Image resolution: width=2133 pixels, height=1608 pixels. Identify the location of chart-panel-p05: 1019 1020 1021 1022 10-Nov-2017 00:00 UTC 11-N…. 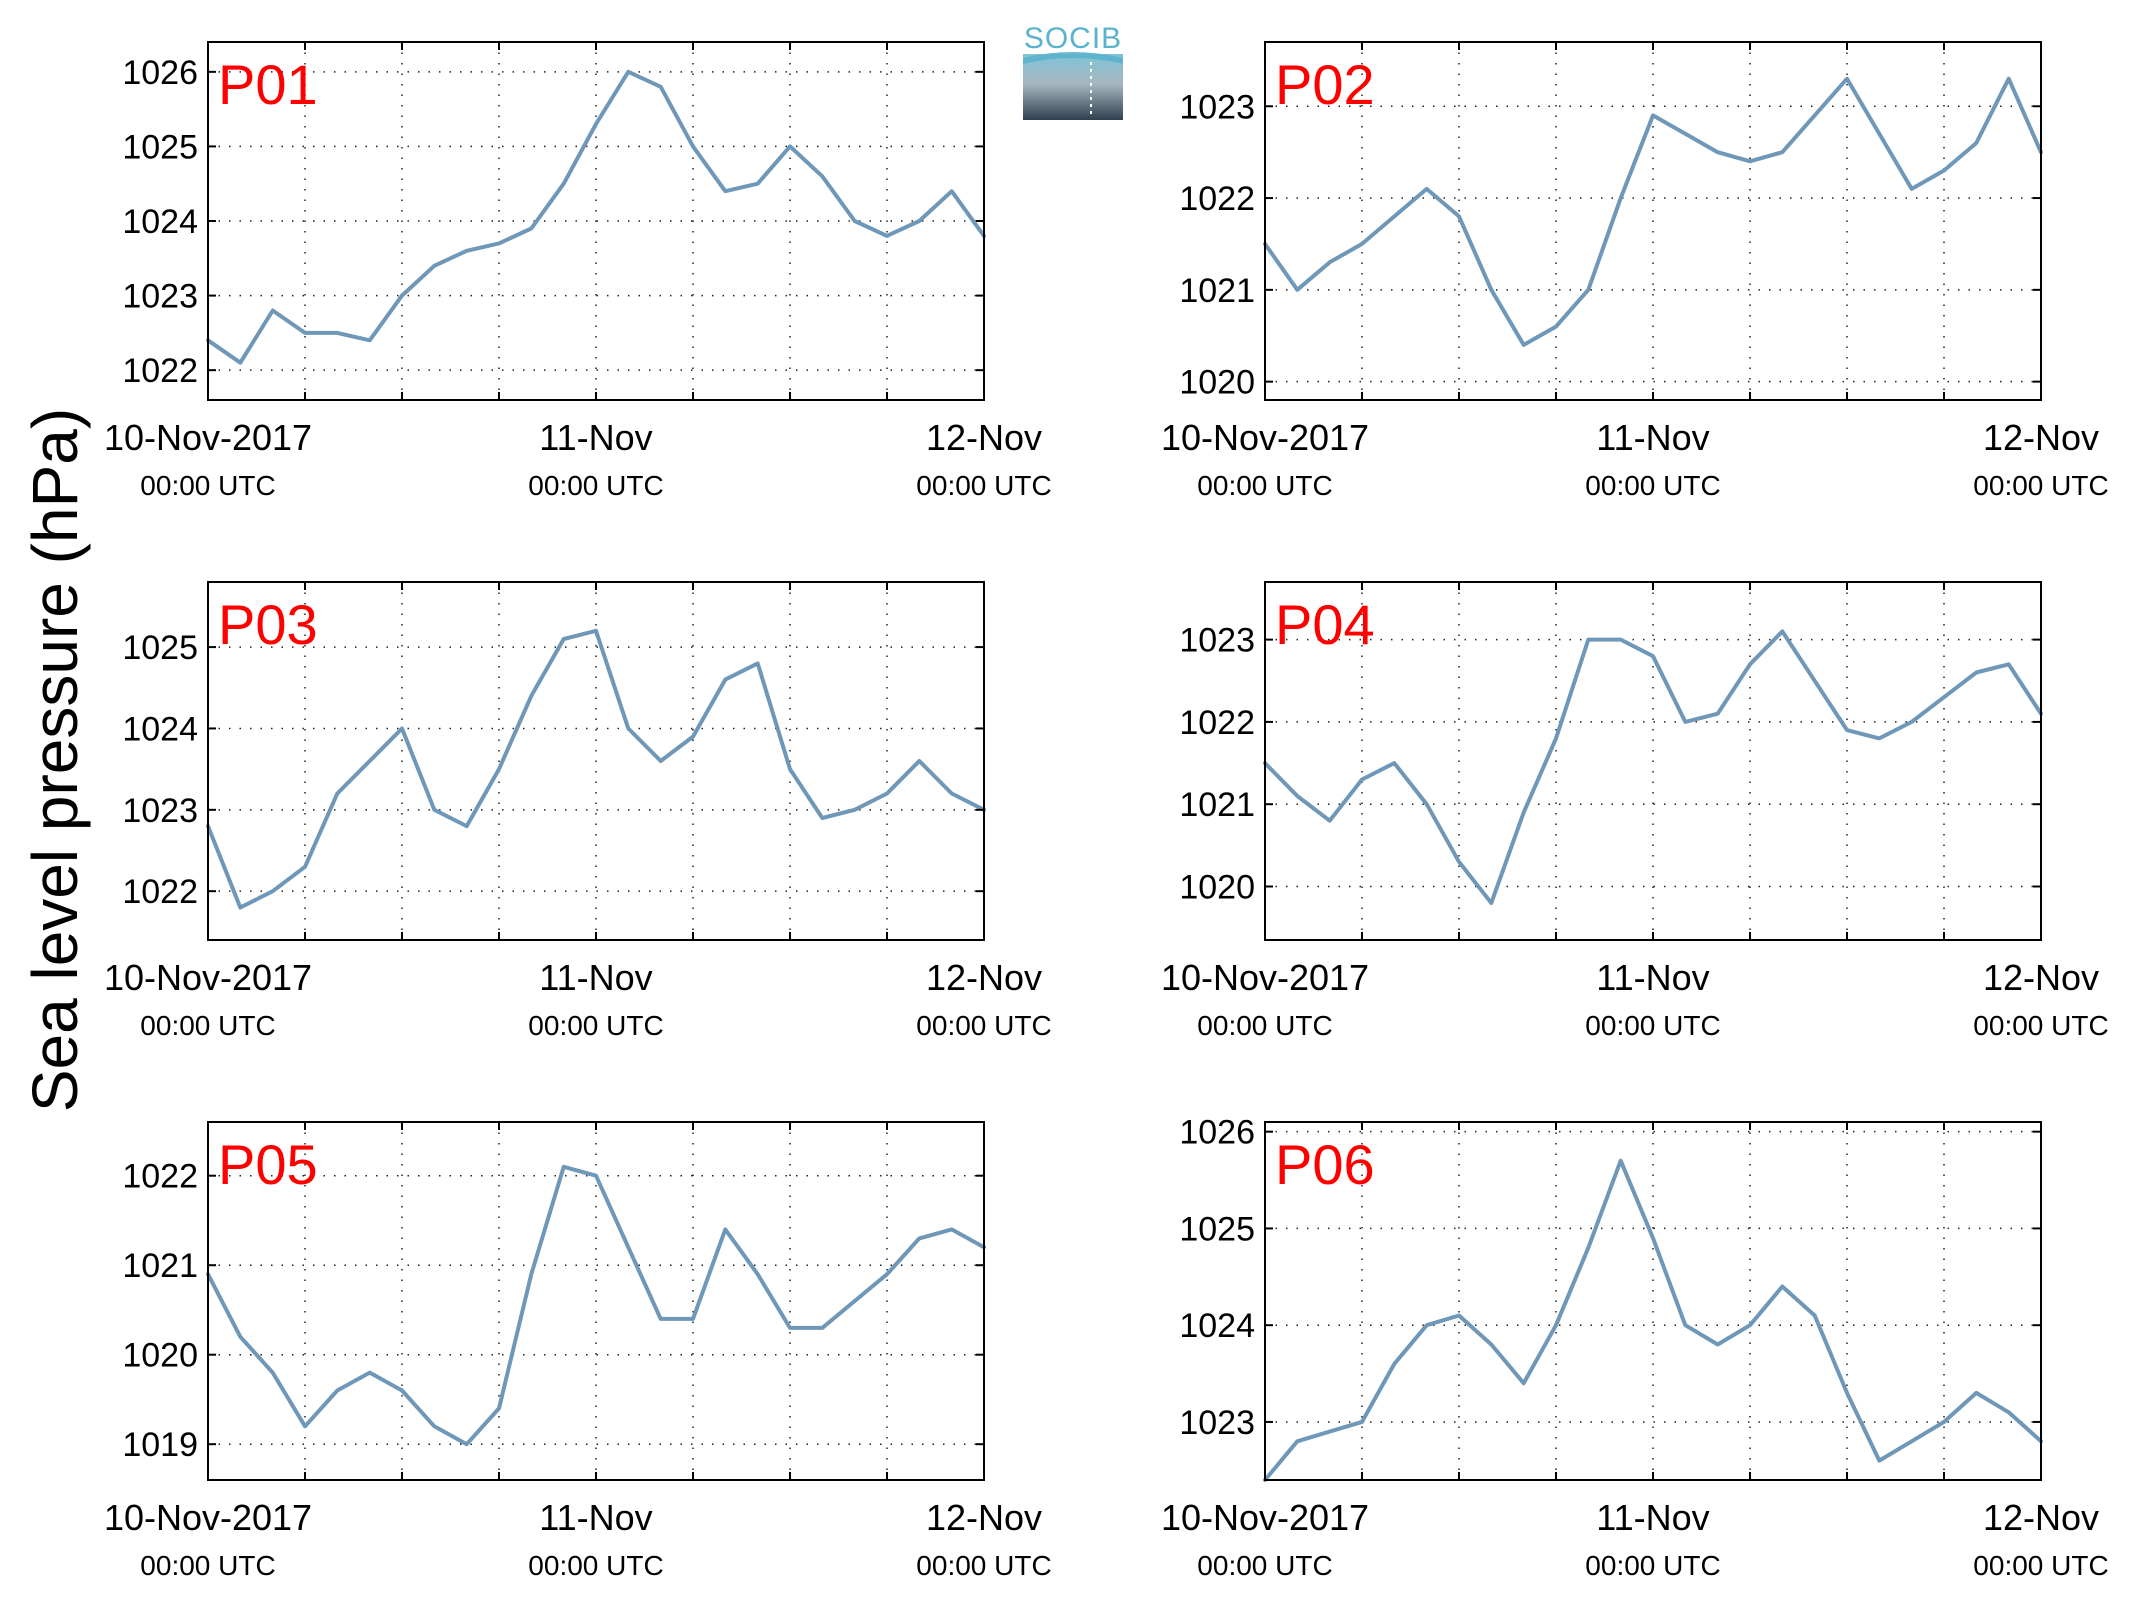
(578, 1351).